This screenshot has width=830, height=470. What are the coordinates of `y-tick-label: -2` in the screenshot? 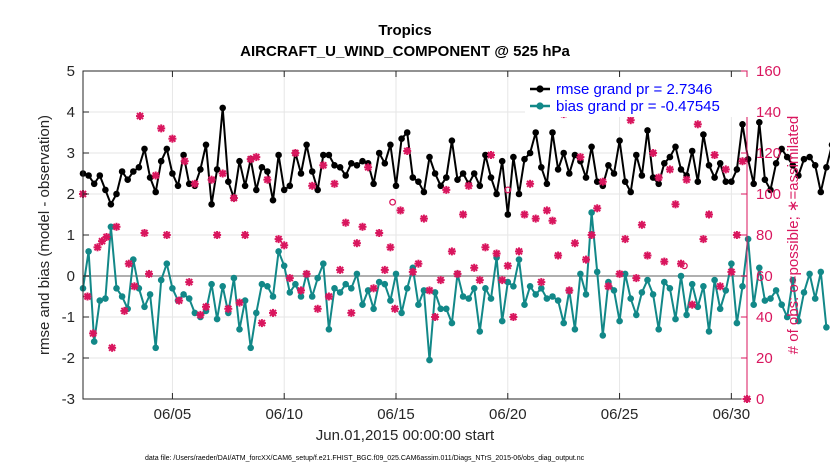 It's located at (68, 358).